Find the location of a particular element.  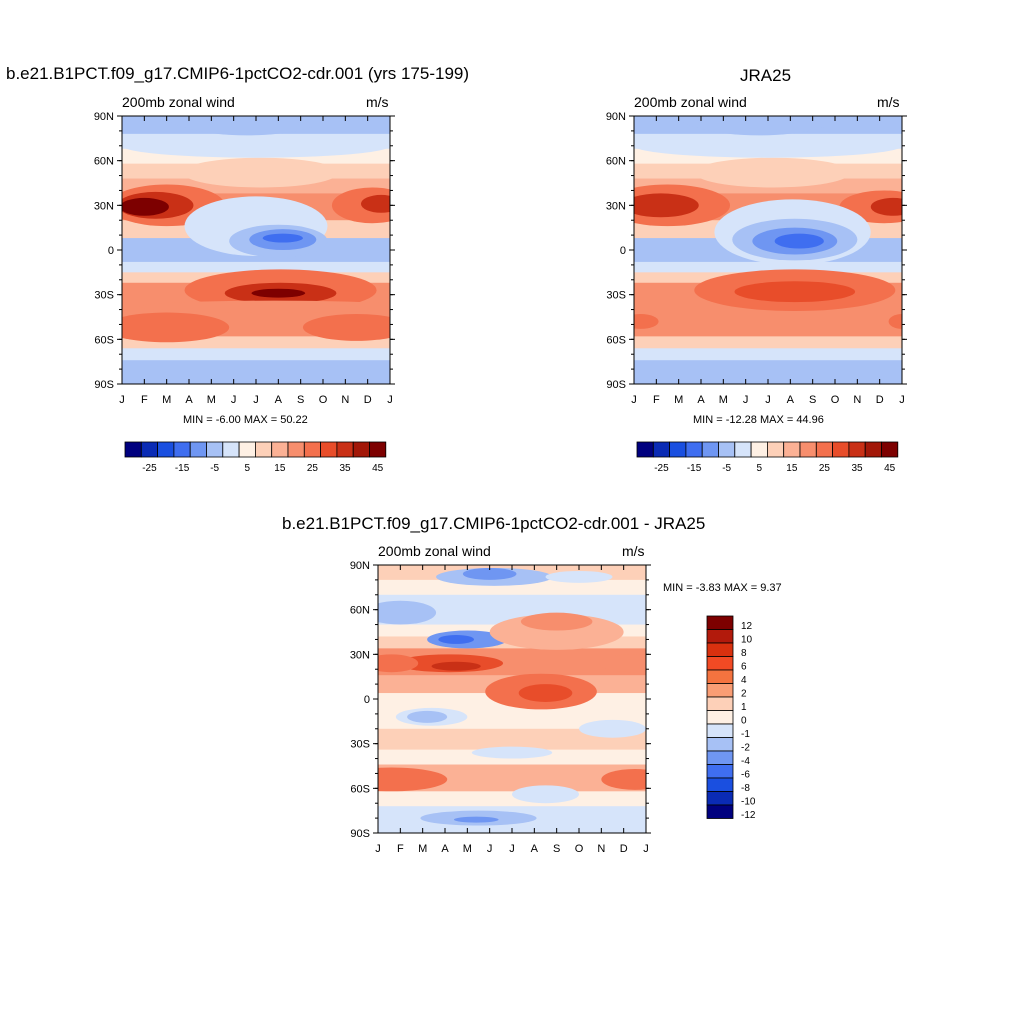

colorbar-label: -1 is located at coordinates (745, 734).